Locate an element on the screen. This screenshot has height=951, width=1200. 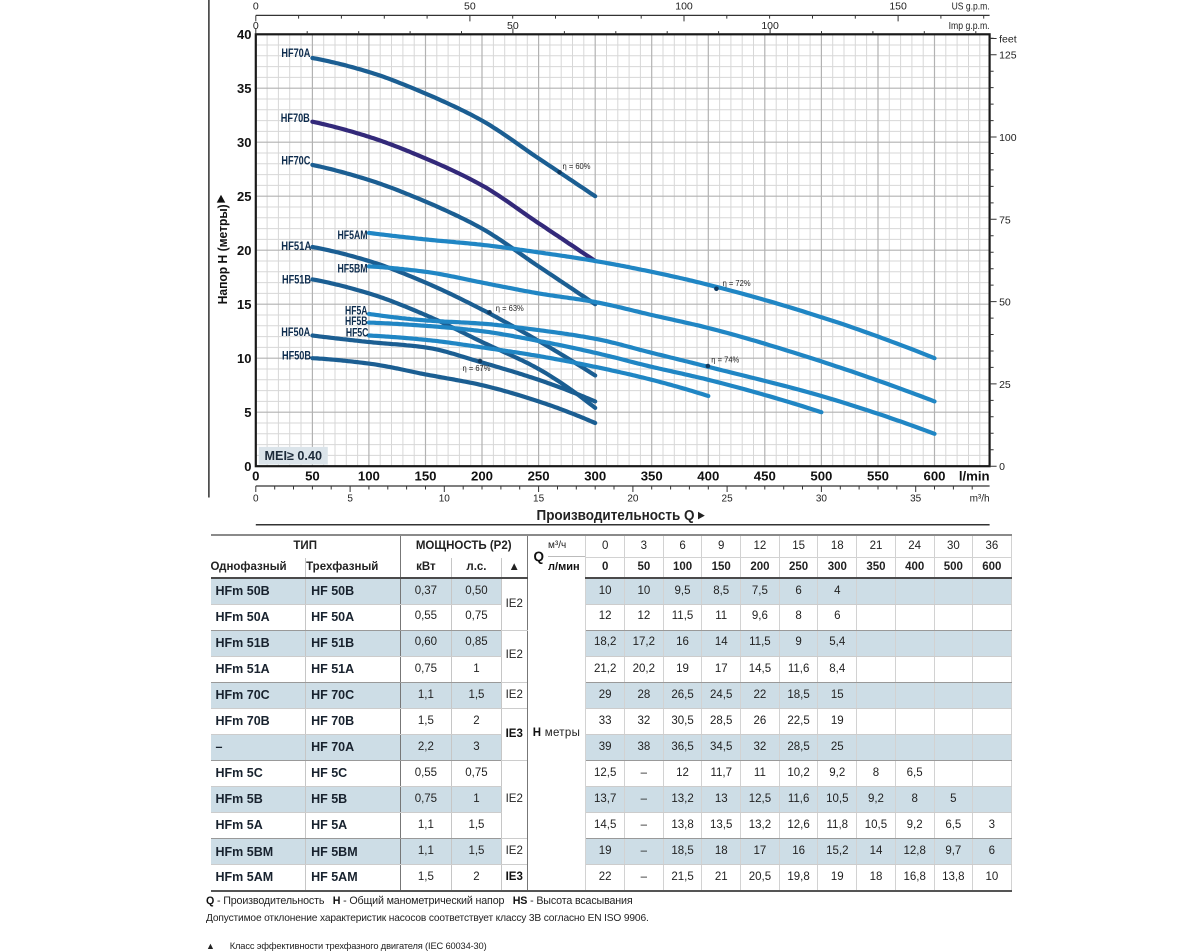
svg-text: 550 is located at coordinates (878, 476).